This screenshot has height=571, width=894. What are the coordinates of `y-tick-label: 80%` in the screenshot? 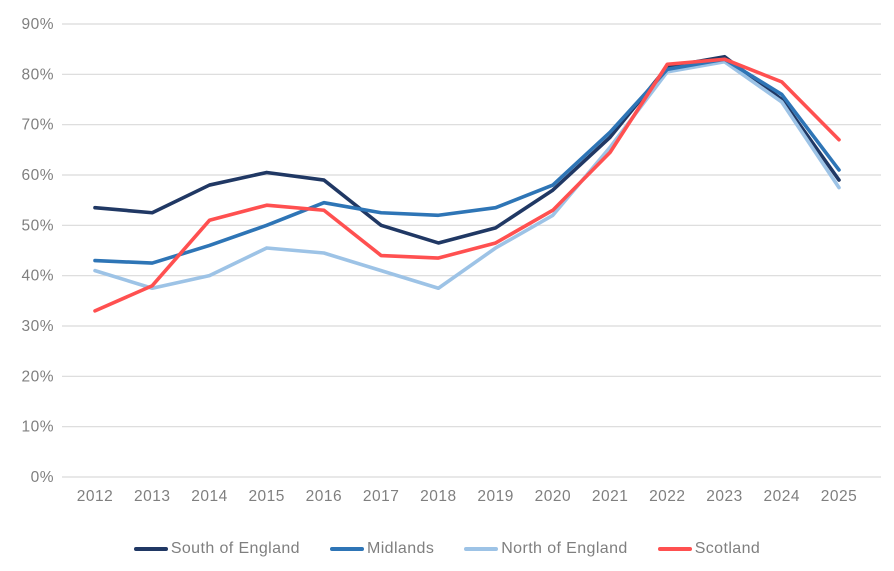 It's located at (37, 74).